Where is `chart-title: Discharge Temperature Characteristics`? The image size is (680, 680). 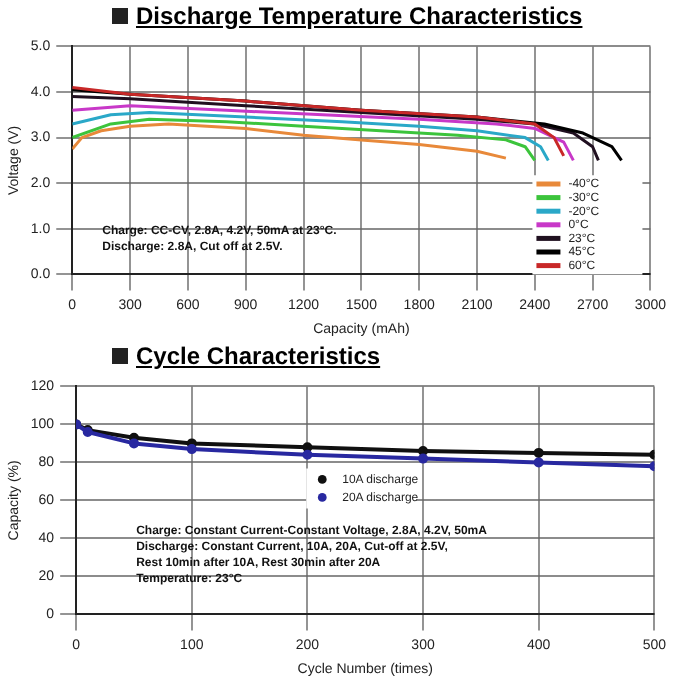 chart-title: Discharge Temperature Characteristics is located at coordinates (359, 16).